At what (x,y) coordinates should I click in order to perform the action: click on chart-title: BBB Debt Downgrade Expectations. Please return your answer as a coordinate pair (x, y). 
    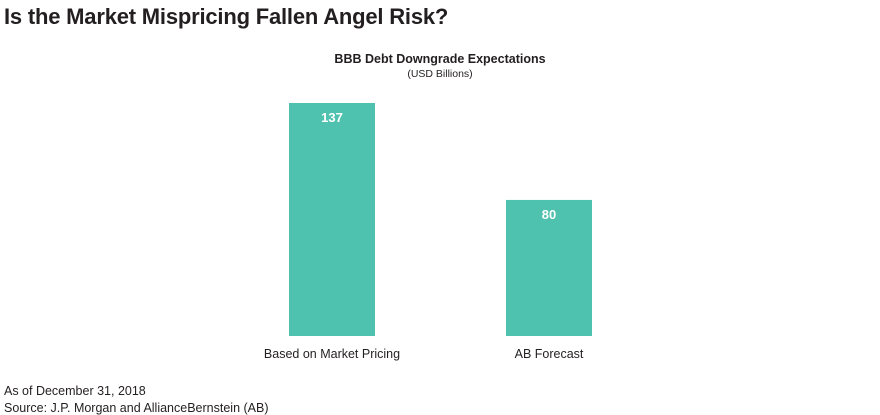
    Looking at the image, I should click on (439, 59).